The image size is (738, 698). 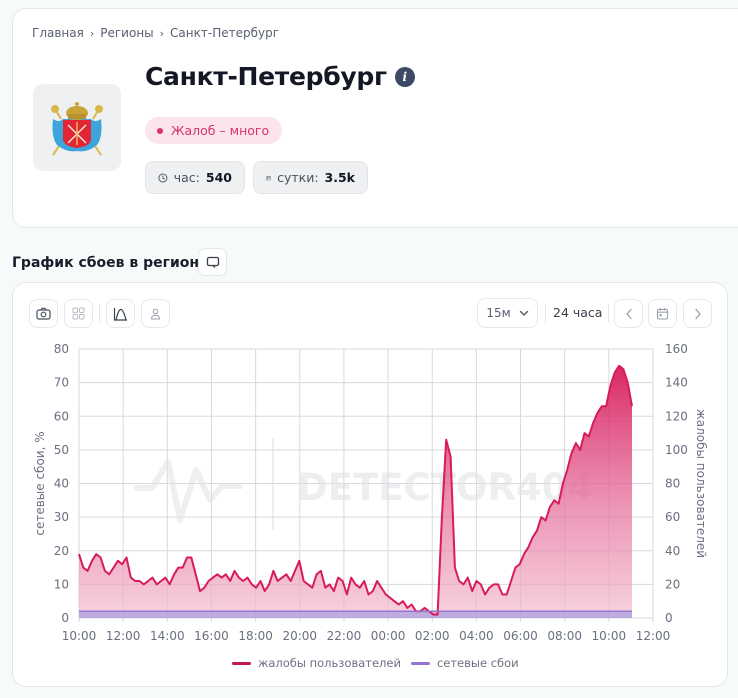 I want to click on network-area, so click(x=356, y=614).